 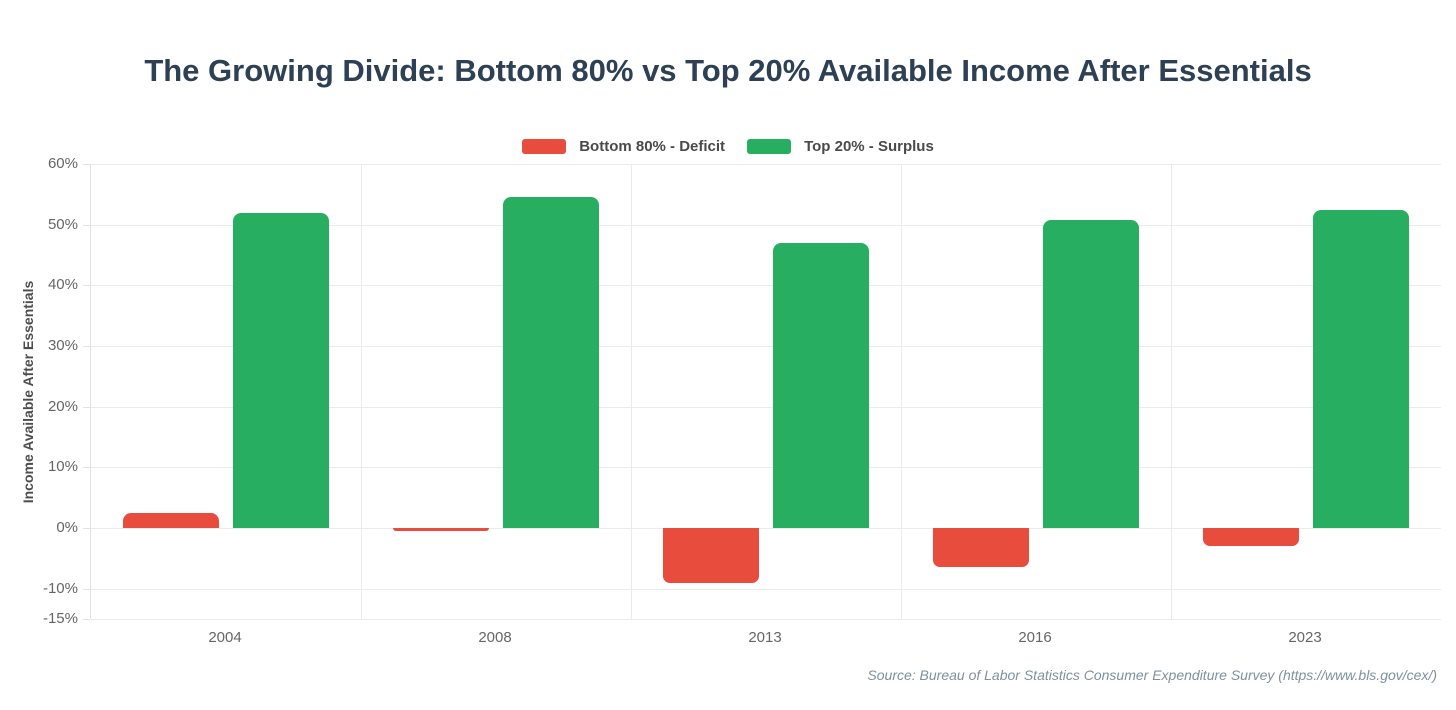 What do you see at coordinates (225, 637) in the screenshot?
I see `x-tick-label-2004: 2004` at bounding box center [225, 637].